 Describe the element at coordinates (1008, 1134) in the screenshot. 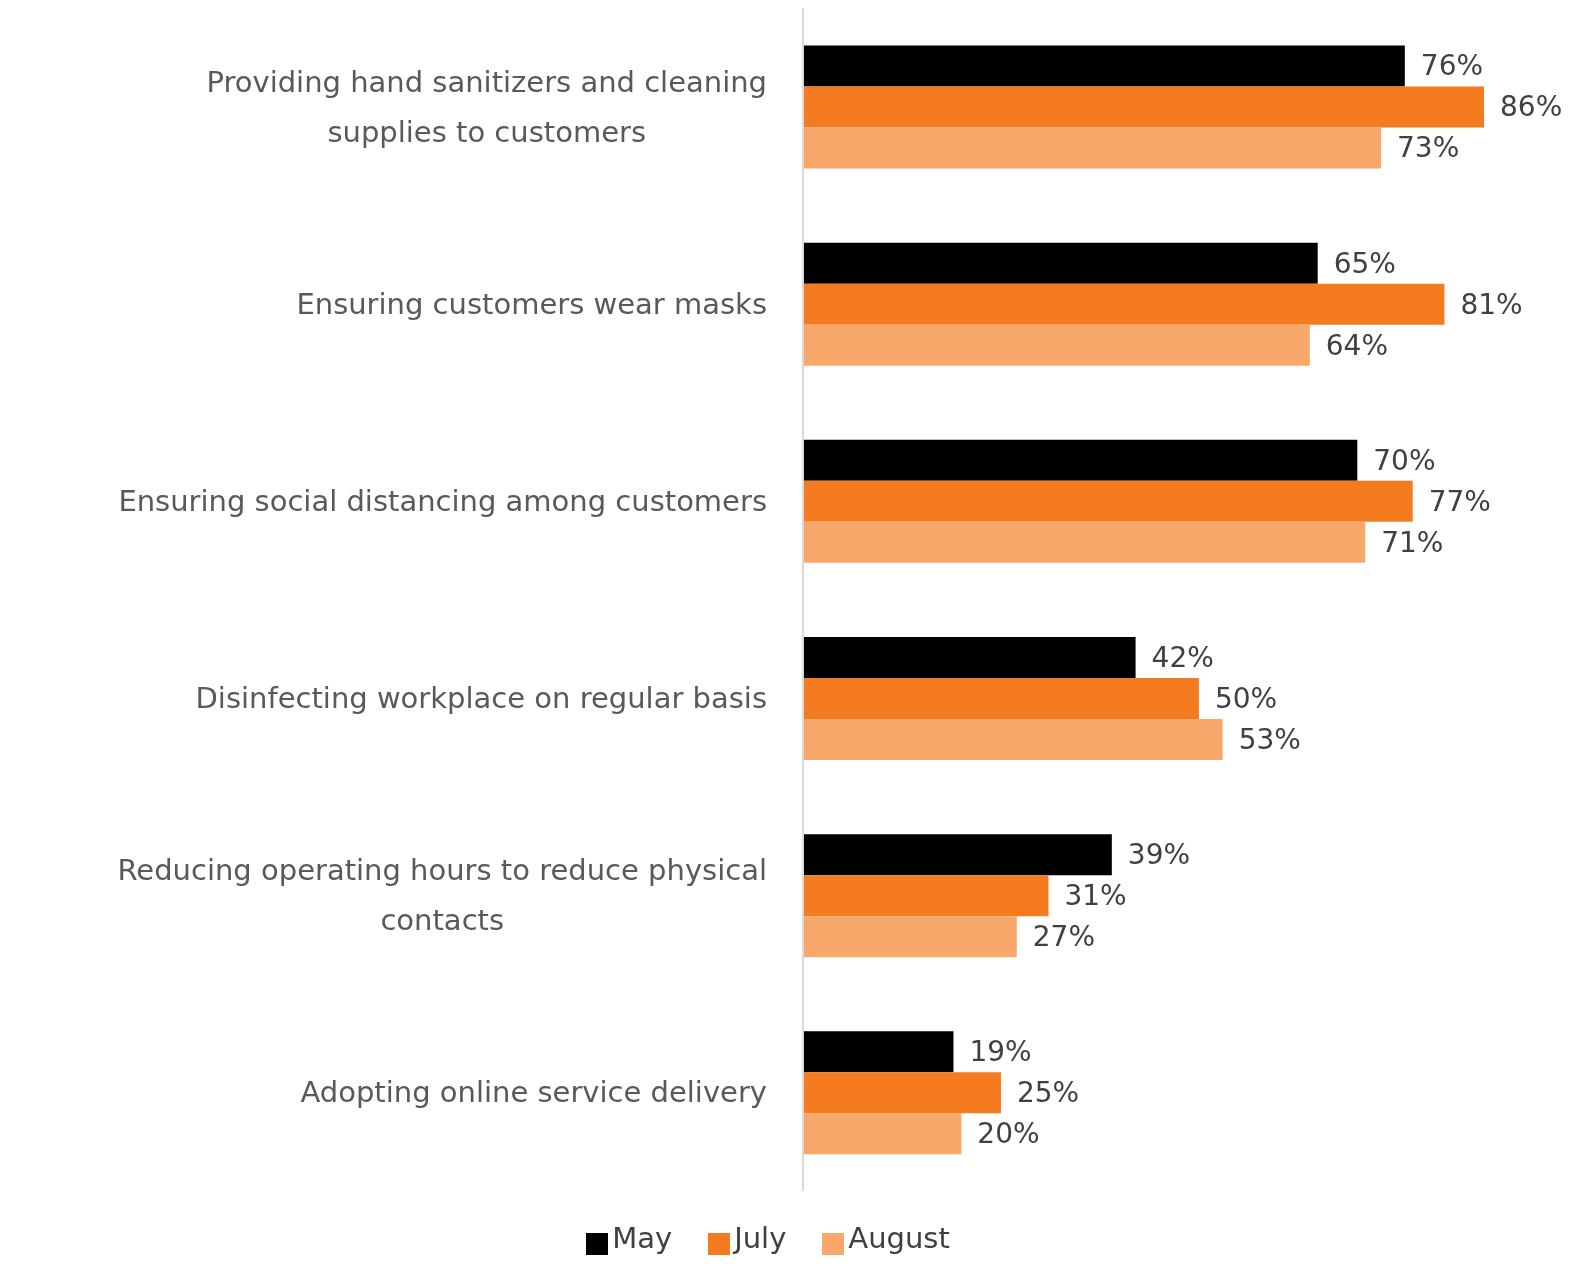

I see `data-label: 20%` at that location.